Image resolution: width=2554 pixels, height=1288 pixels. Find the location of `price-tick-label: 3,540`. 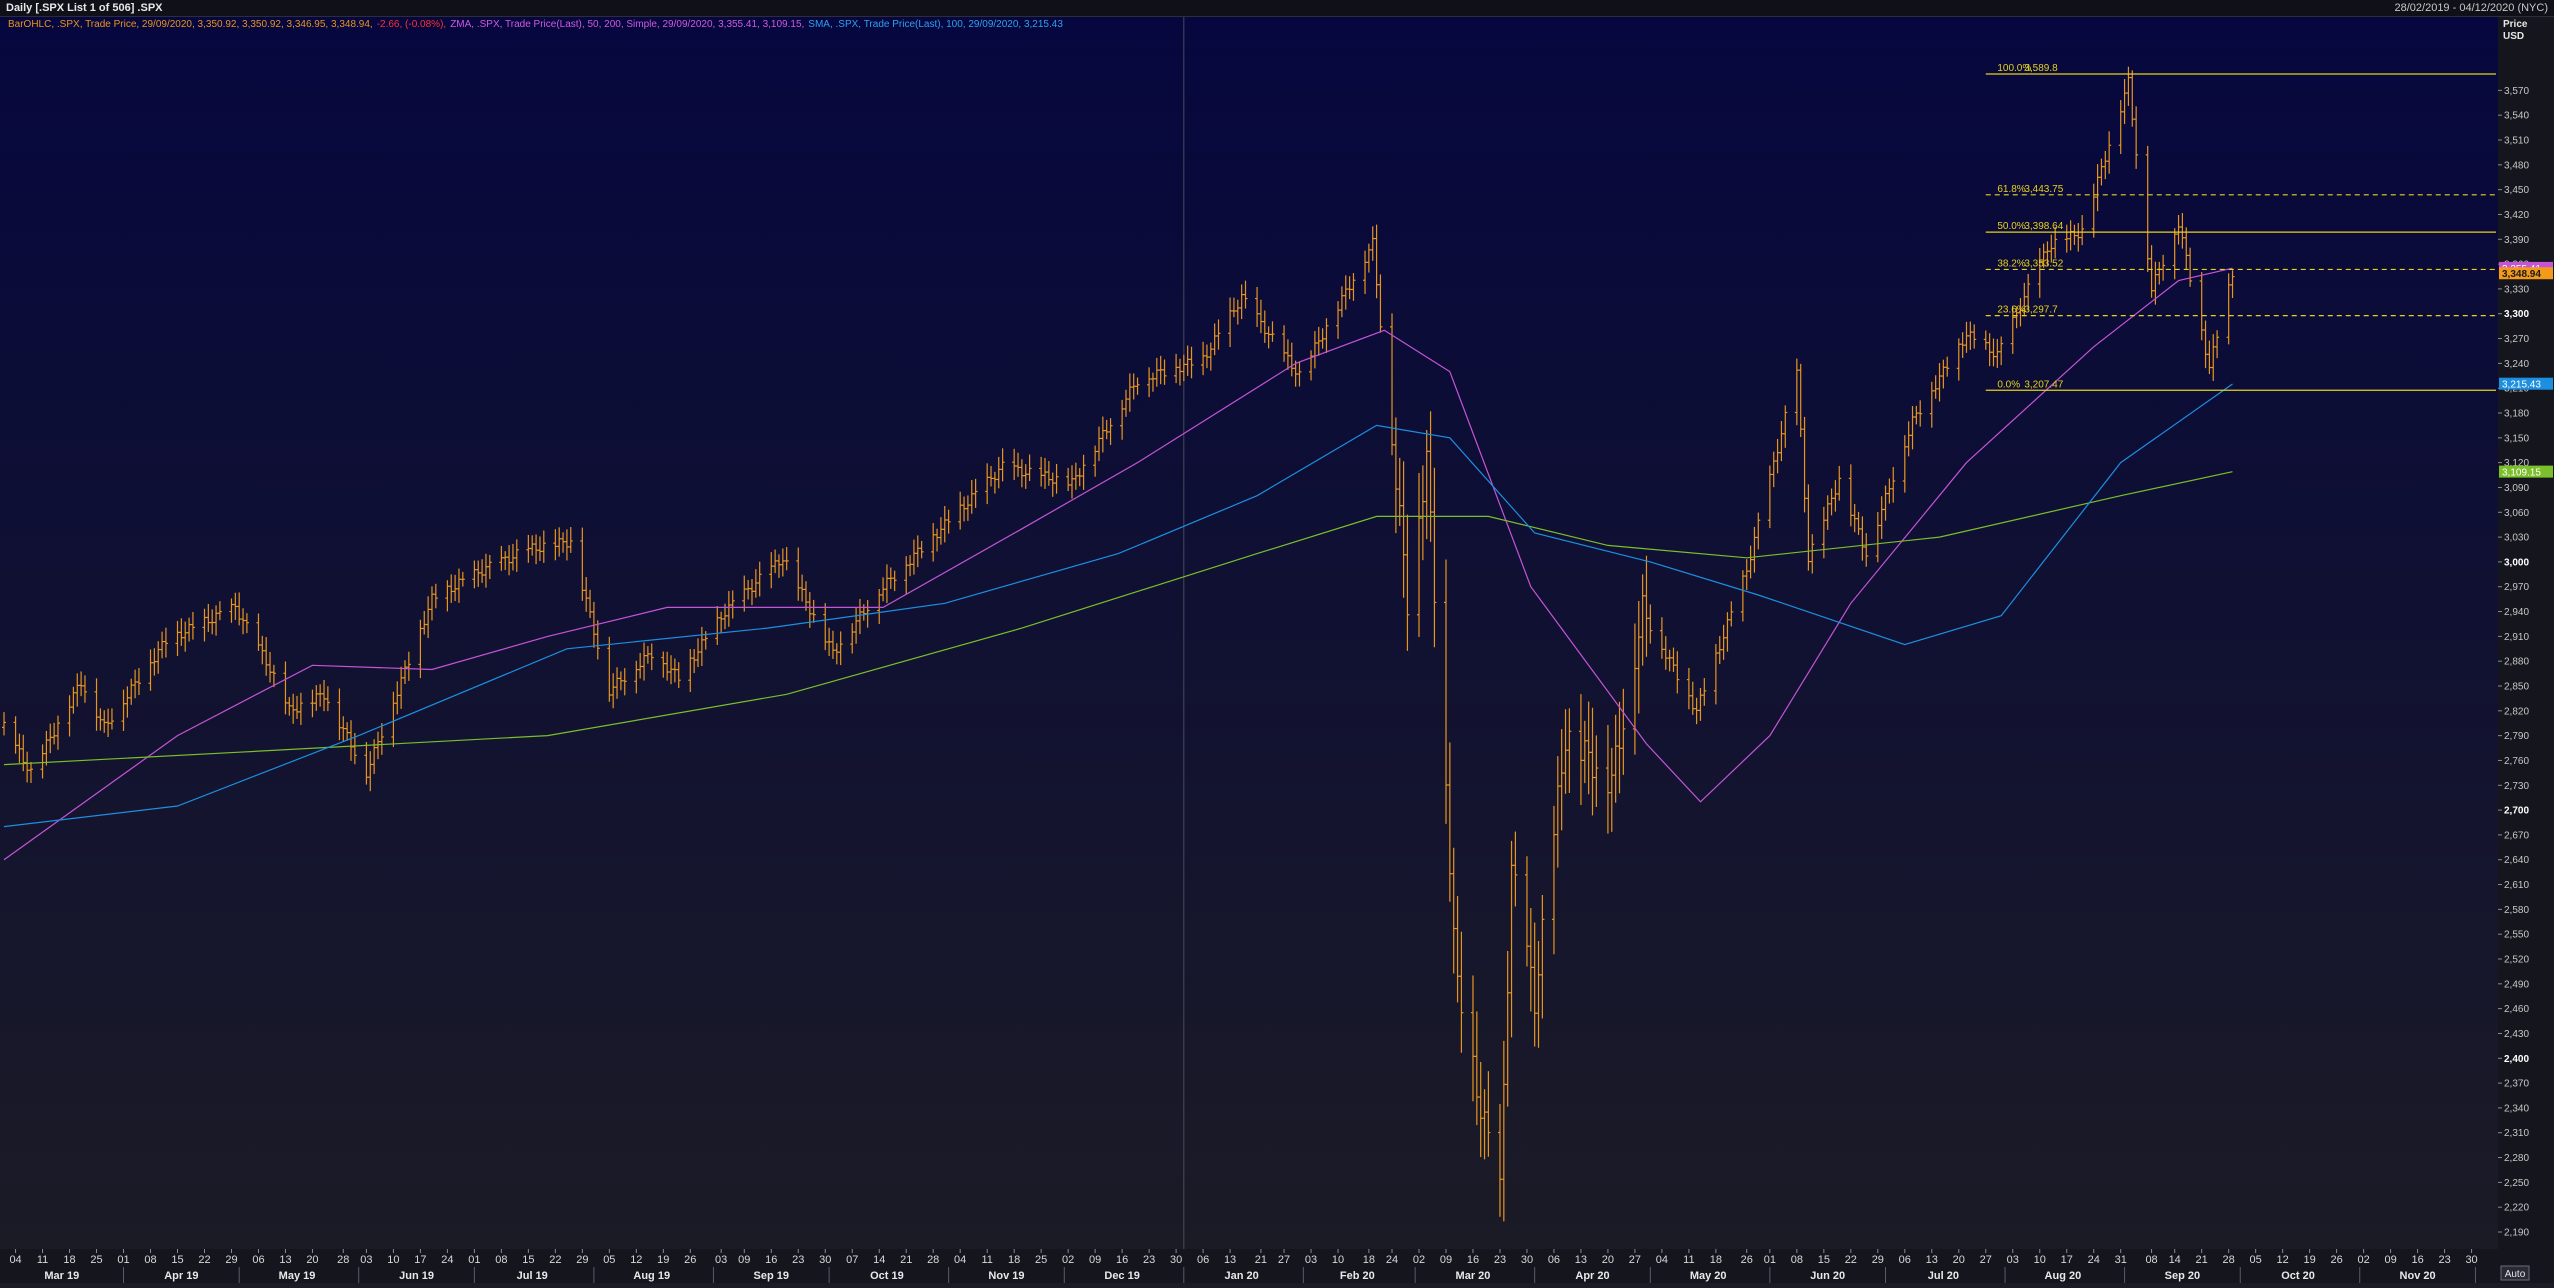

price-tick-label: 3,540 is located at coordinates (2516, 116).